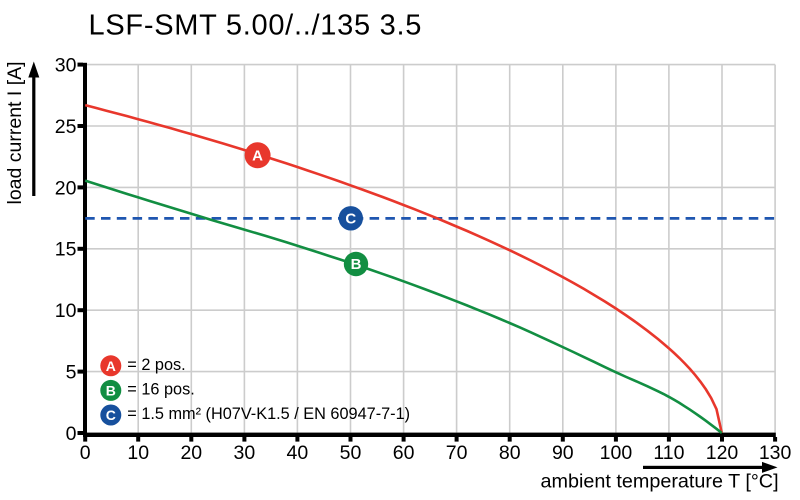  Describe the element at coordinates (156, 365) in the screenshot. I see `svg-text: = 2 pos.` at that location.